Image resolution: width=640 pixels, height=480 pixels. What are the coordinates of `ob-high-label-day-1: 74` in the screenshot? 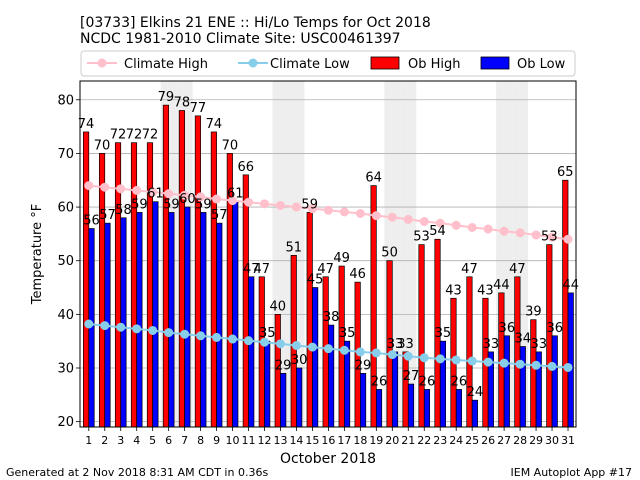 It's located at (86, 124).